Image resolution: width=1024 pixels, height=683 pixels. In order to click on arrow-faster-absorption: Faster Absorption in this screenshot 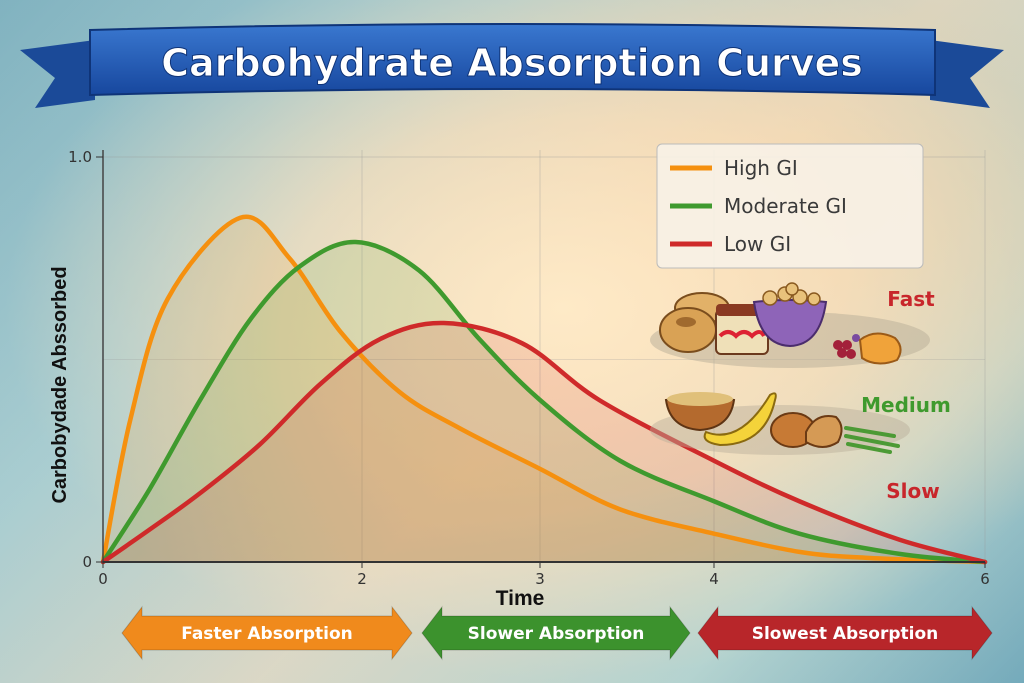, I will do `click(267, 633)`.